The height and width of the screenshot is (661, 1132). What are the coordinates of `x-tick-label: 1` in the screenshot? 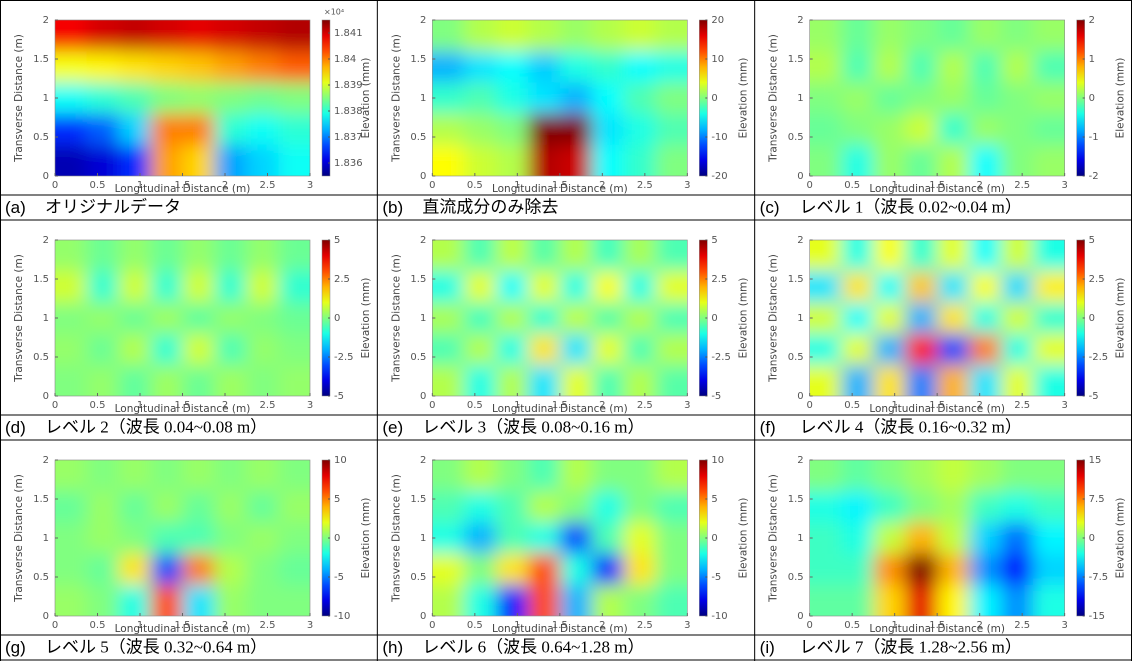 It's located at (894, 185).